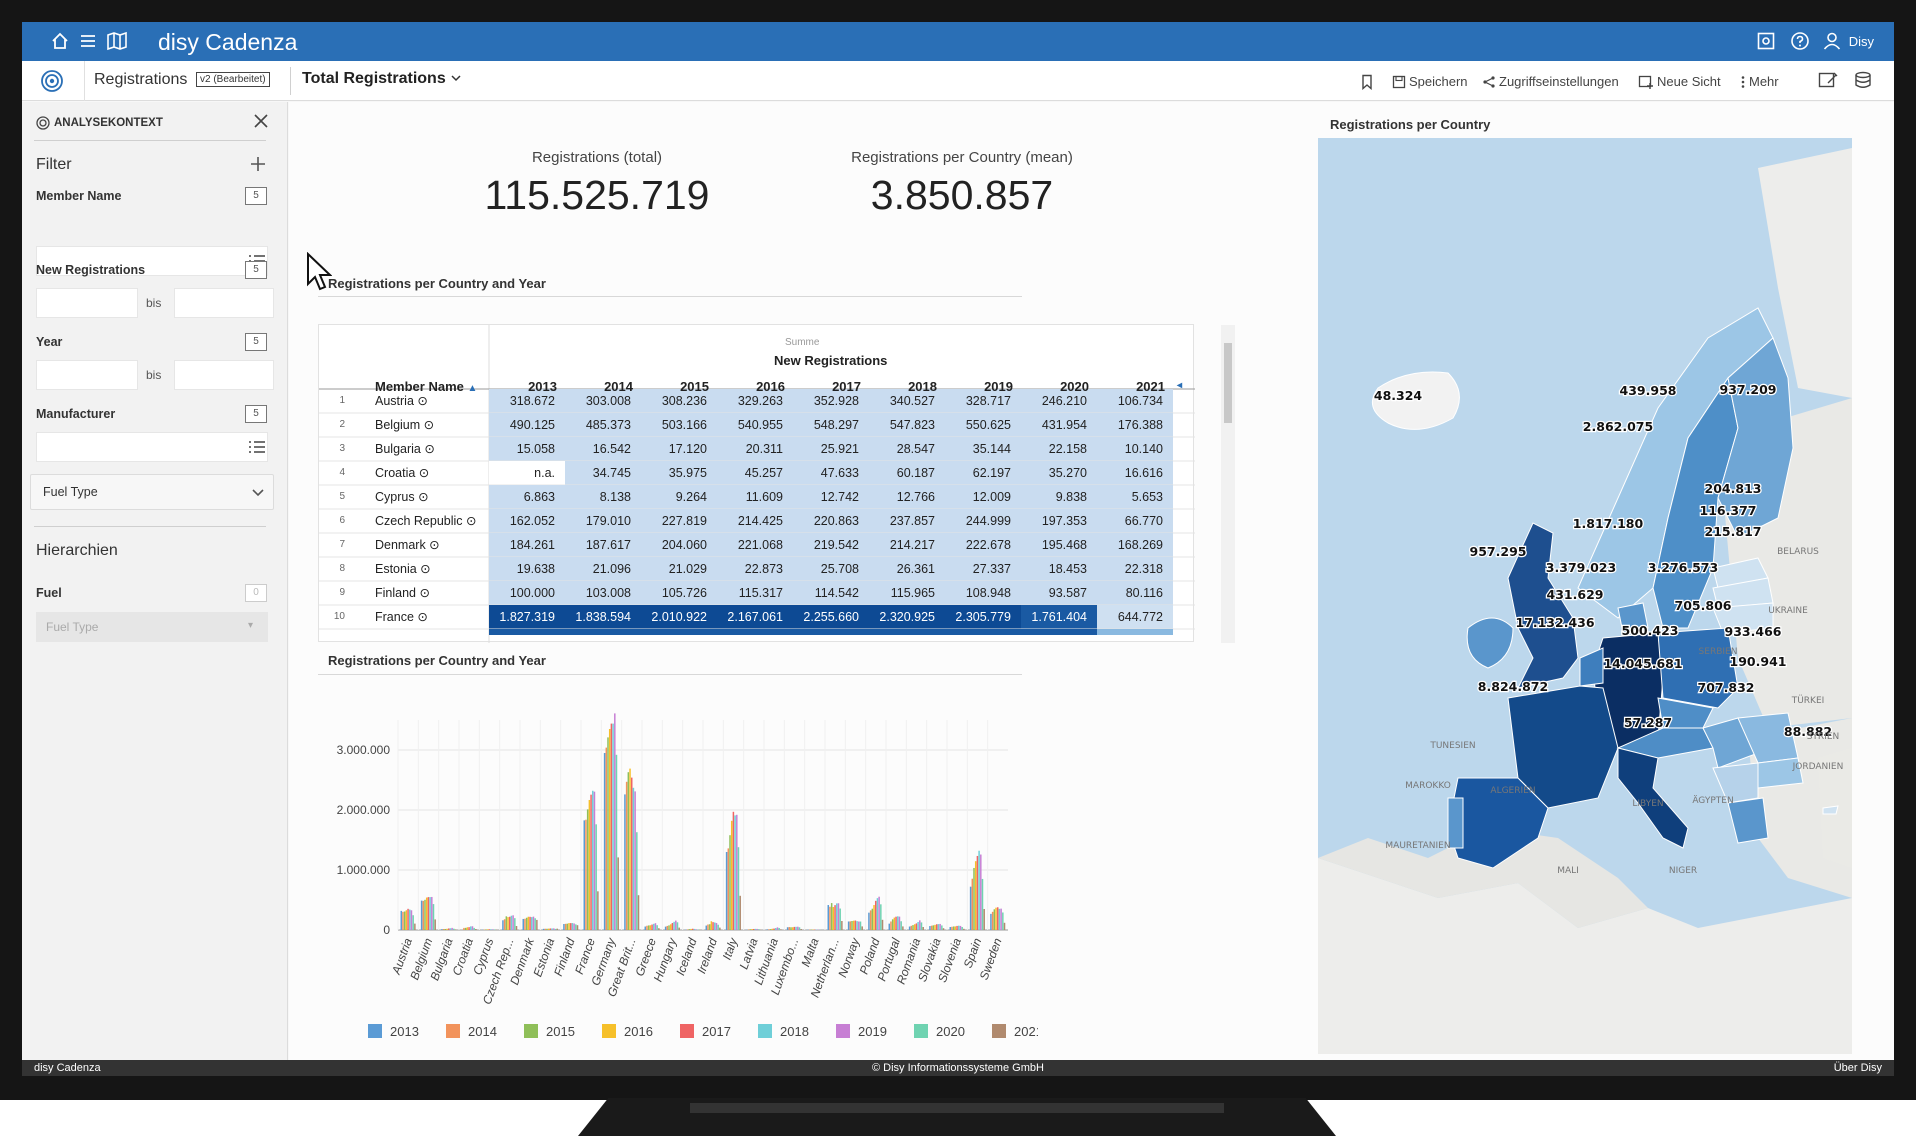 The image size is (1916, 1136). I want to click on table-cell: 47.633, so click(839, 473).